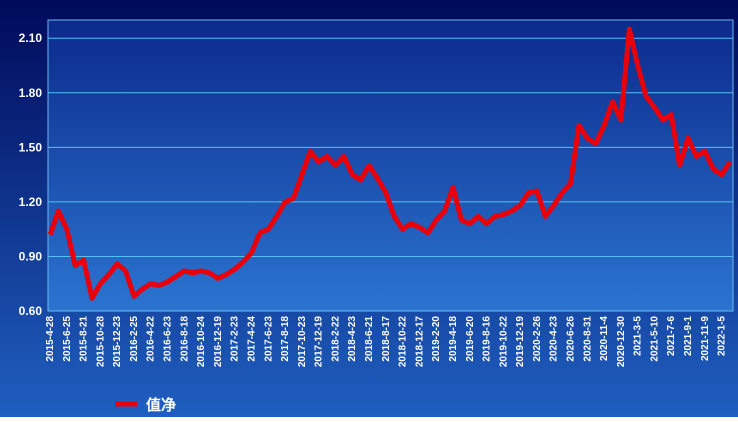 This screenshot has width=738, height=422. Describe the element at coordinates (537, 339) in the screenshot. I see `x-tick-label: 2020-2-26` at that location.